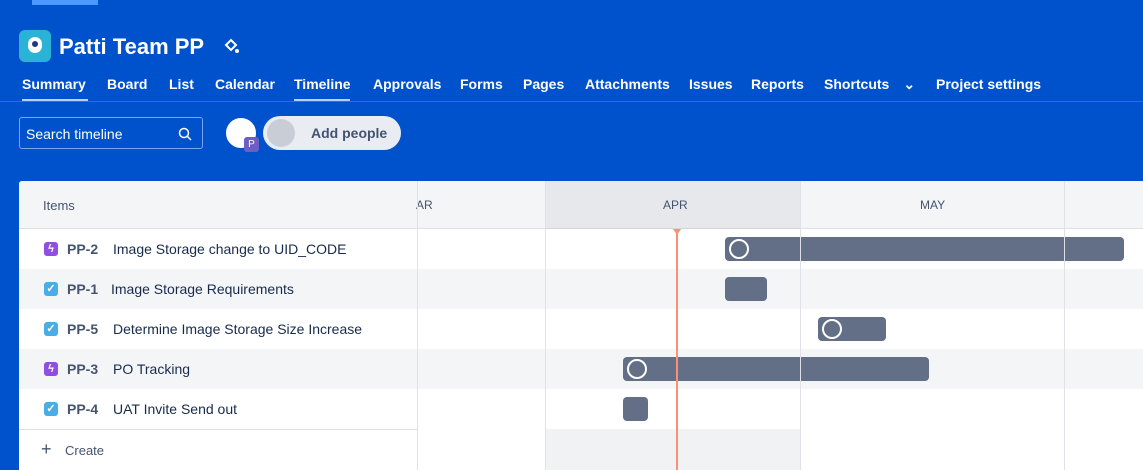  Describe the element at coordinates (581, 289) in the screenshot. I see `issue-row: ✓ PP-1 Image Storage Requirements` at that location.